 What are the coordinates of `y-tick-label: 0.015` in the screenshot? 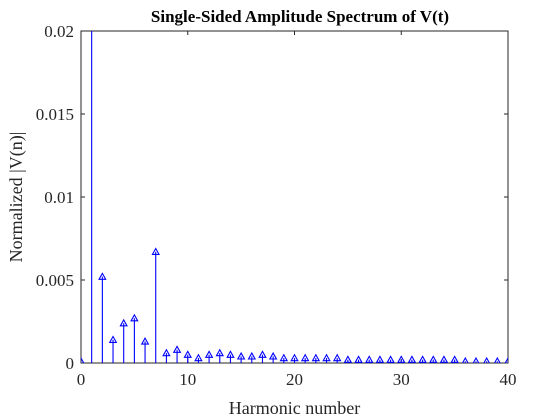 It's located at (55, 114).